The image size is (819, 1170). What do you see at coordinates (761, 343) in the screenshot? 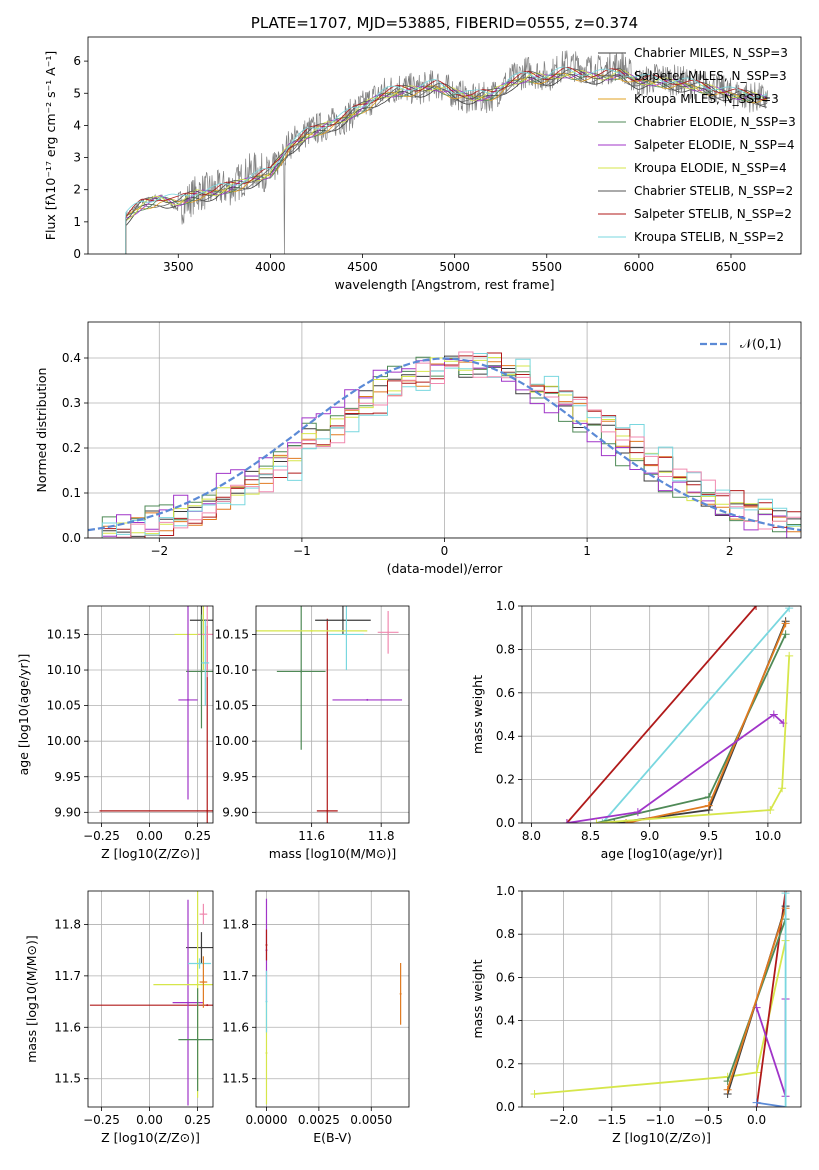
I see `legend-label: 𝒩(0,1)` at bounding box center [761, 343].